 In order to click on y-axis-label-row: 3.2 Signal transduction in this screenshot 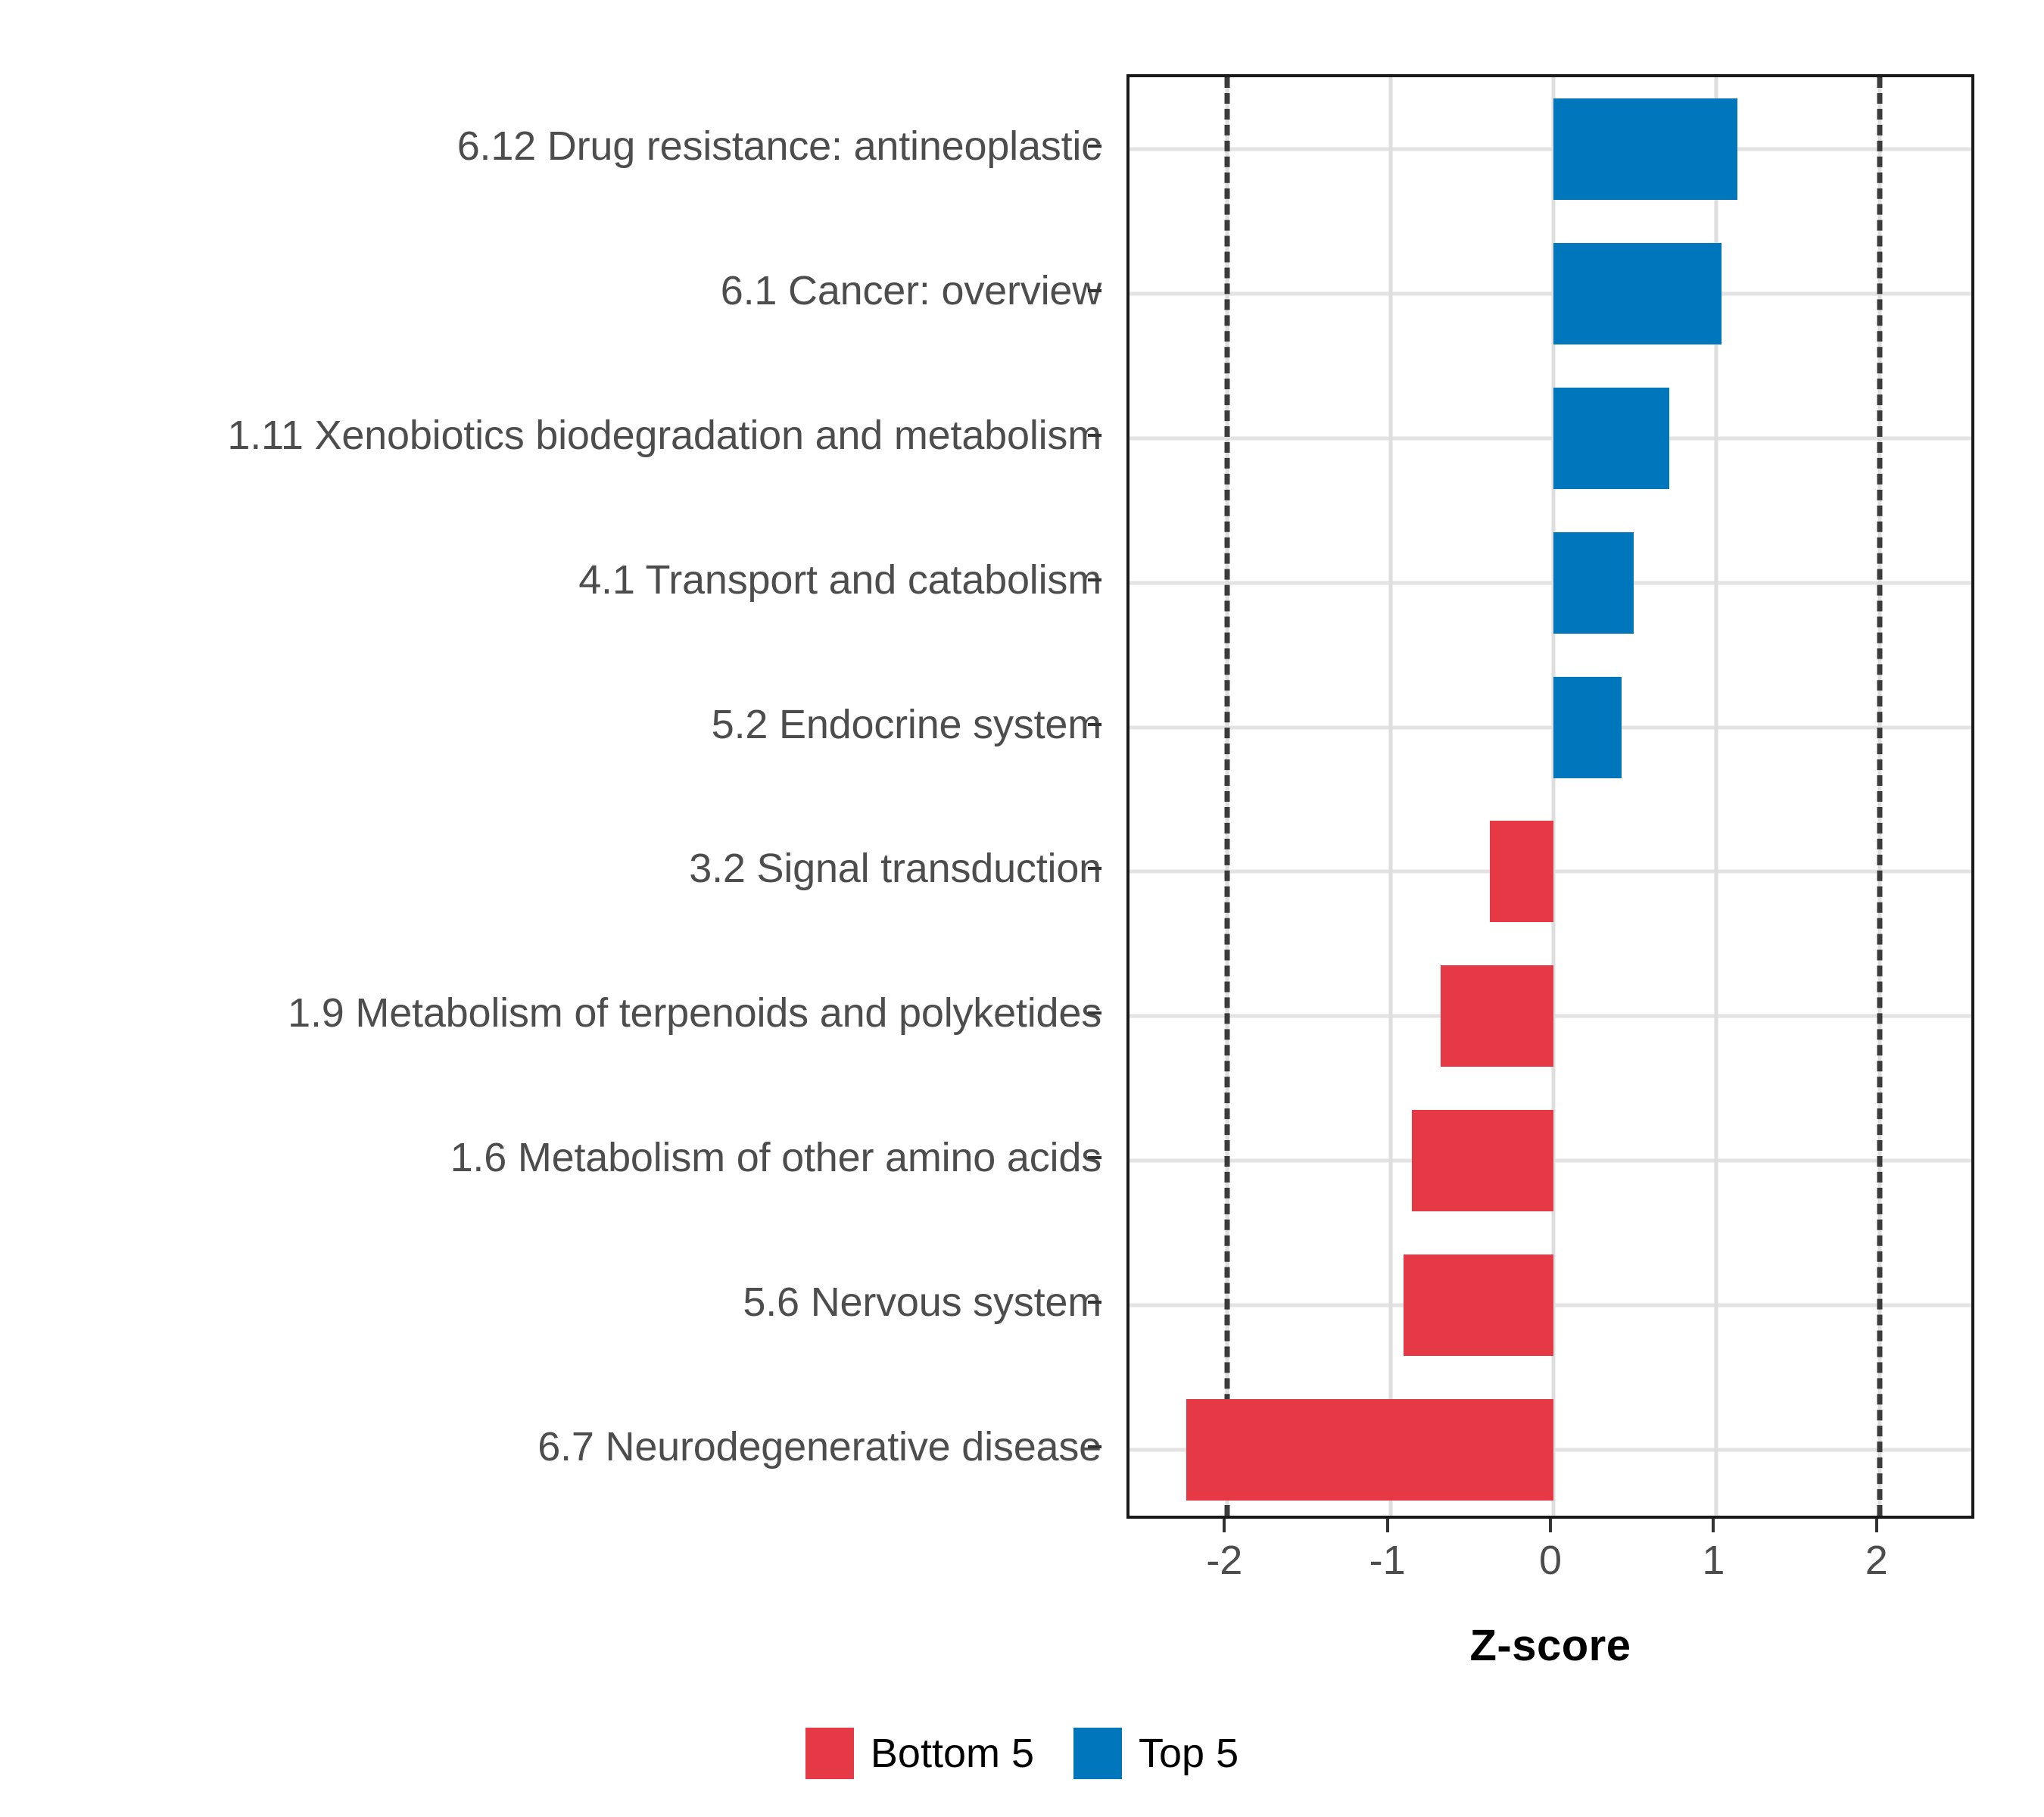, I will do `click(550, 868)`.